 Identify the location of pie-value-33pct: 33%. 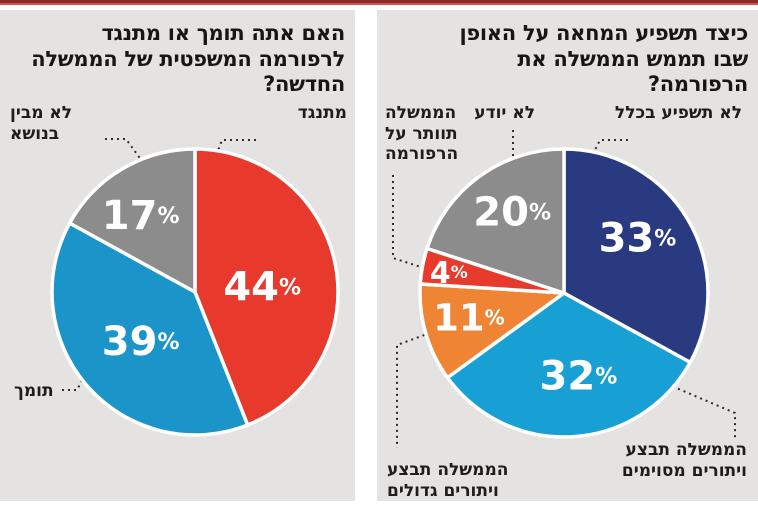
(638, 238).